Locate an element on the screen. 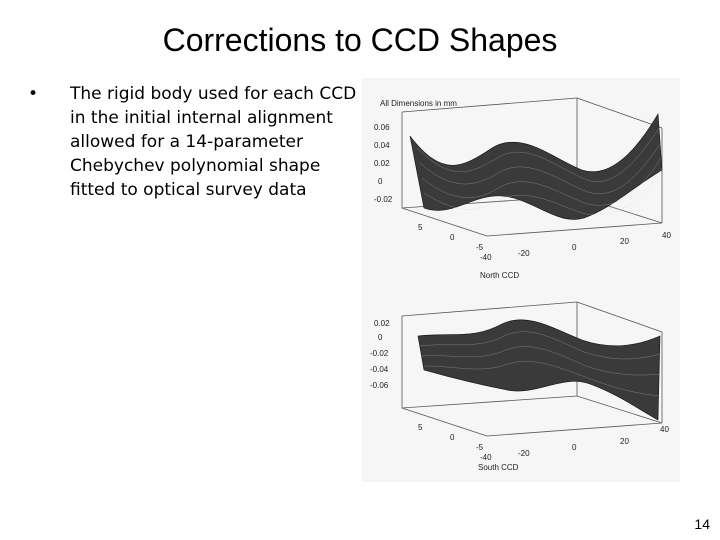 This screenshot has width=720, height=540. south-x-tick: 40 is located at coordinates (664, 429).